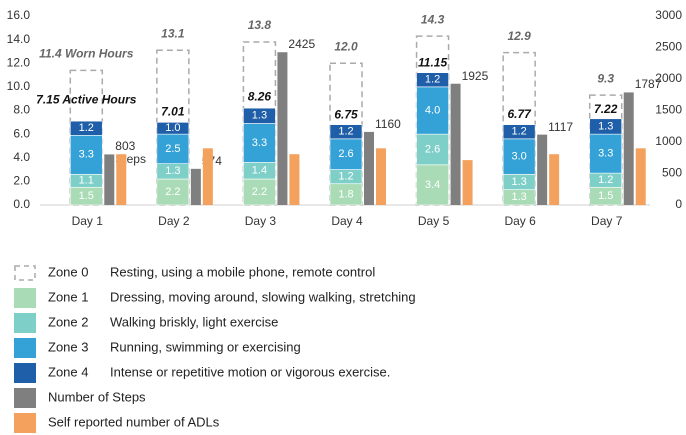 The image size is (686, 435). Describe the element at coordinates (21, 204) in the screenshot. I see `y-tick-label: 0.0` at that location.